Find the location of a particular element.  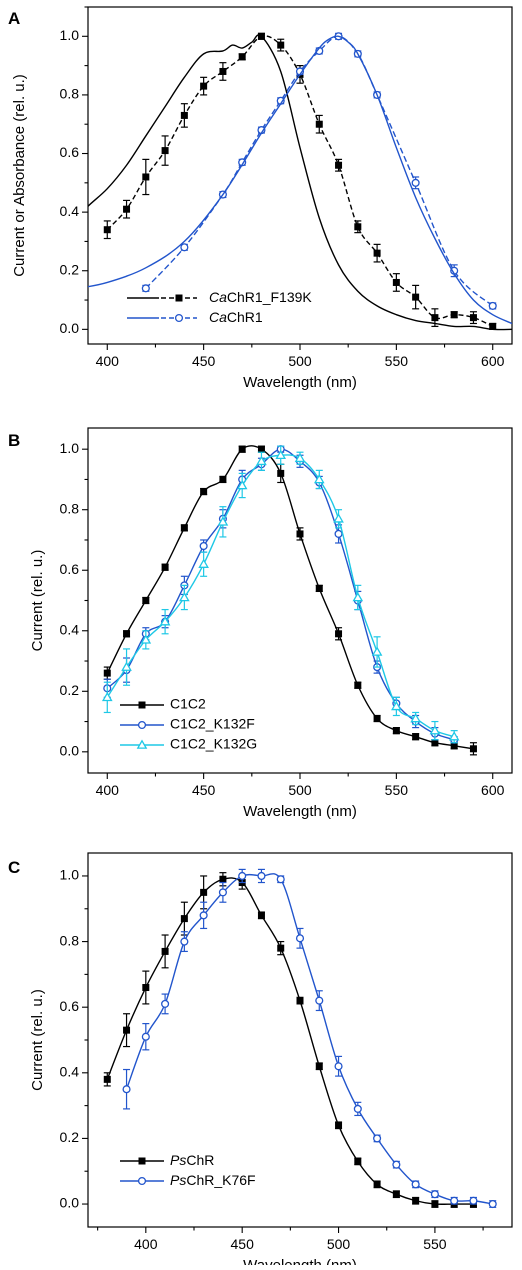

series-cachr1 is located at coordinates (319, 171).